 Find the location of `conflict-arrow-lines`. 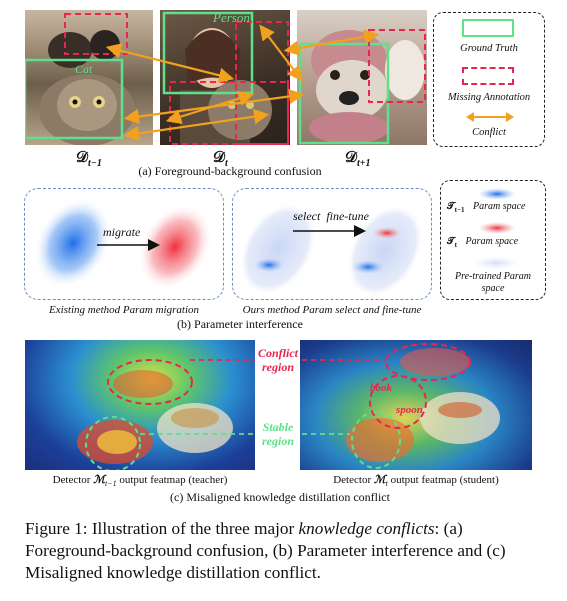

conflict-arrow-lines is located at coordinates (242, 83).